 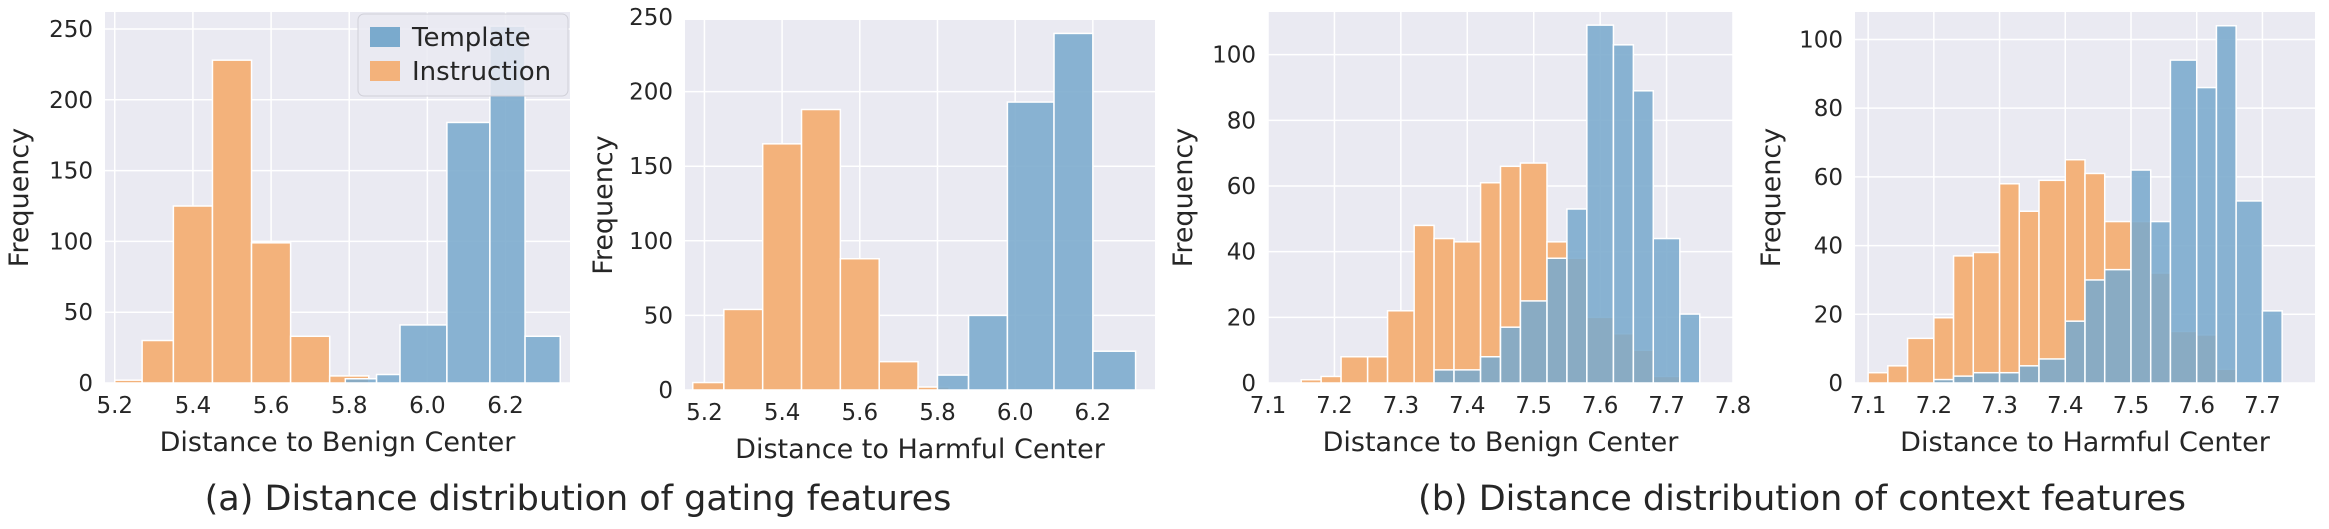 What do you see at coordinates (782, 413) in the screenshot?
I see `x-tick-label: 5.4` at bounding box center [782, 413].